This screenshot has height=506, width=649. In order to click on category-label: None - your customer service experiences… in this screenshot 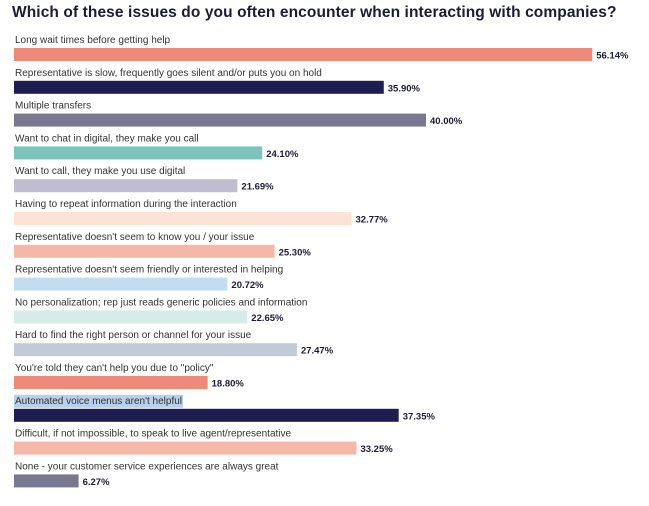, I will do `click(147, 466)`.